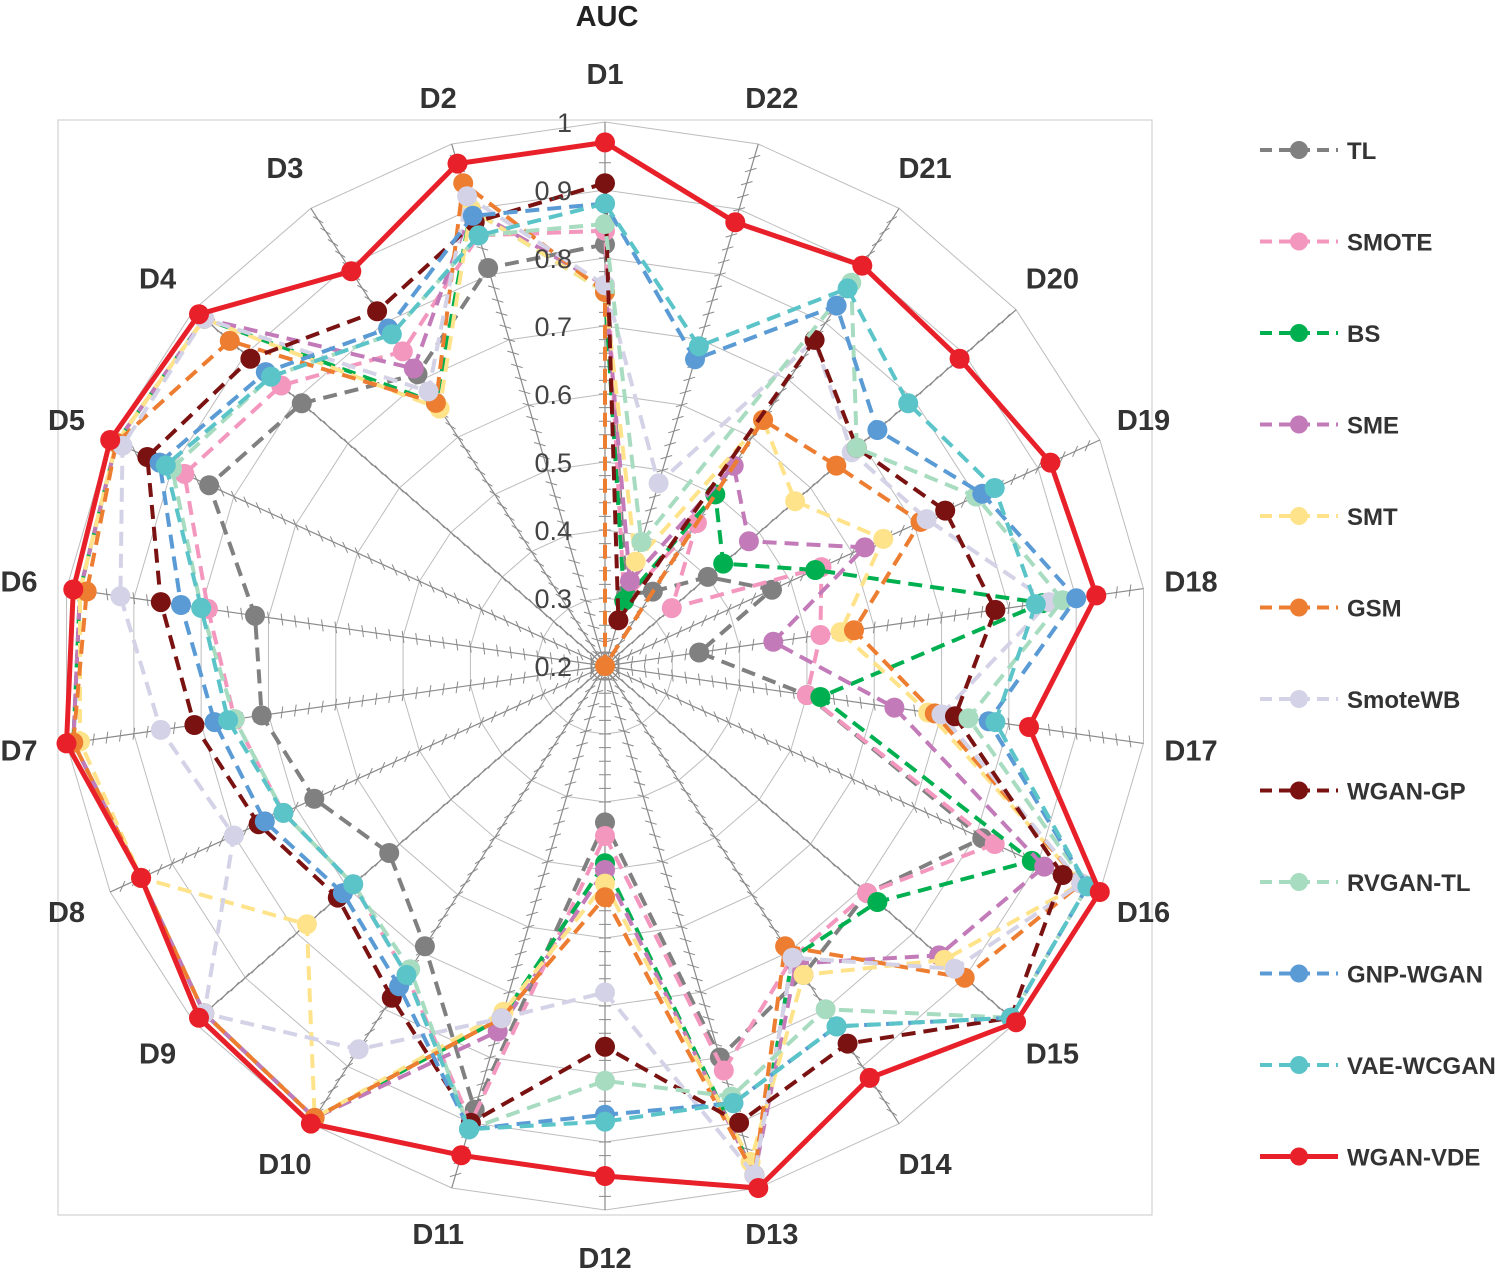 This screenshot has height=1274, width=1505. Describe the element at coordinates (995, 609) in the screenshot. I see `point-wgan-gp-d18` at that location.